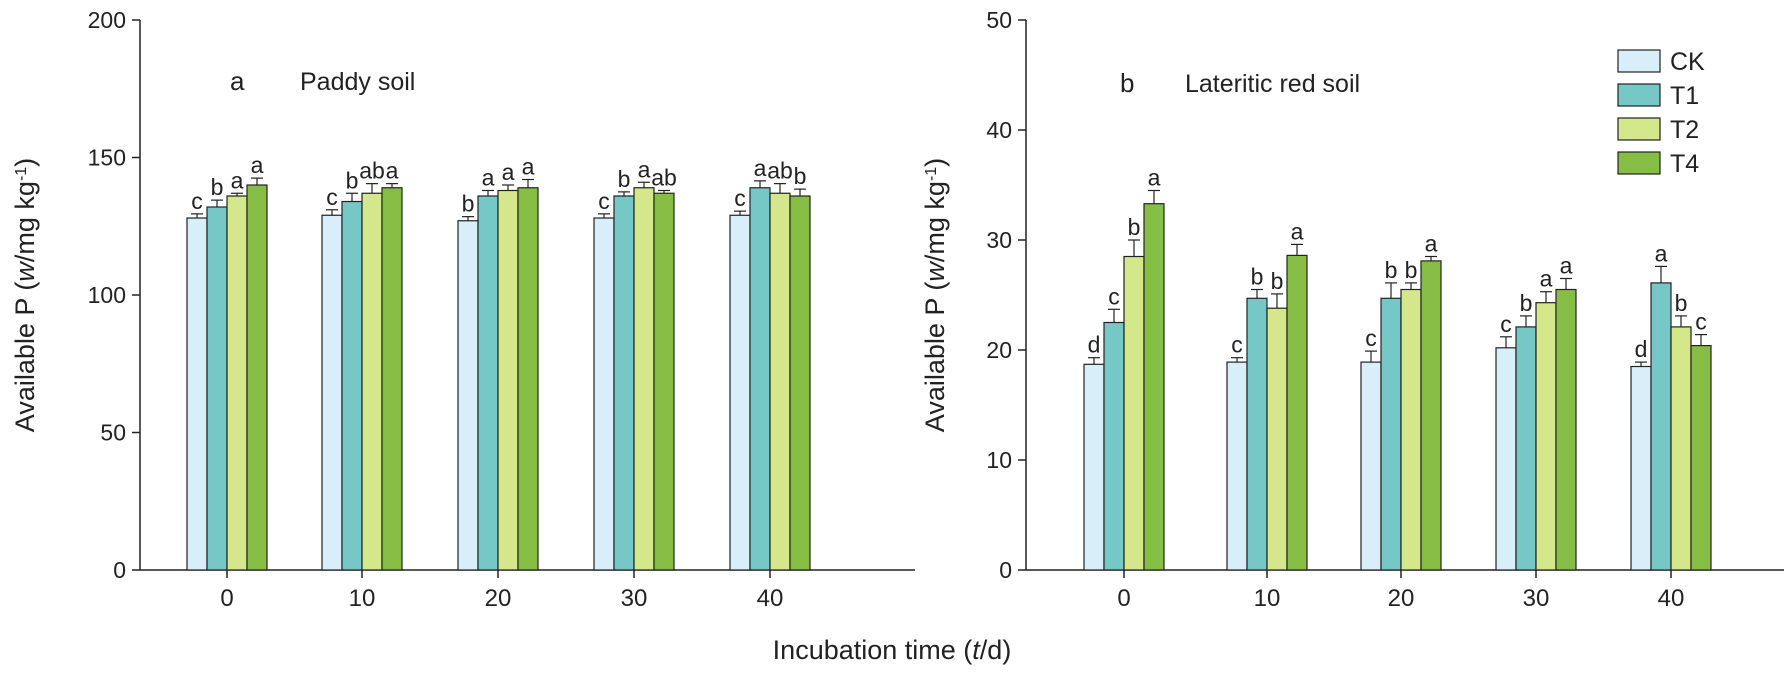  What do you see at coordinates (107, 295) in the screenshot?
I see `y-tick-label: 100` at bounding box center [107, 295].